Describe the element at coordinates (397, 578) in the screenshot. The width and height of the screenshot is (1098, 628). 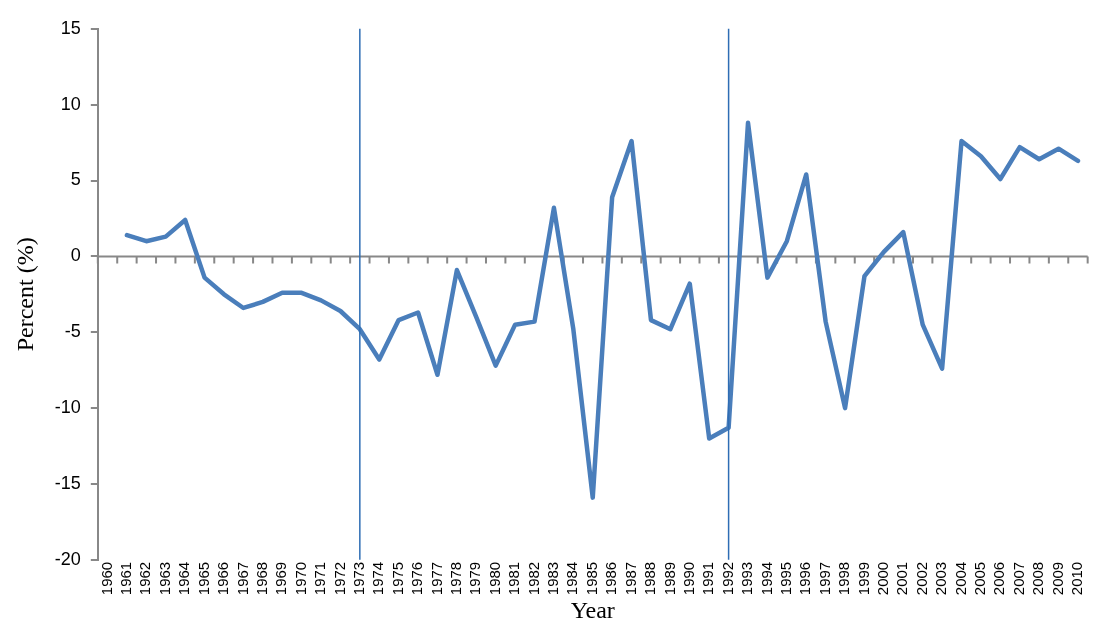
I see `x-tick-label: 1975` at that location.